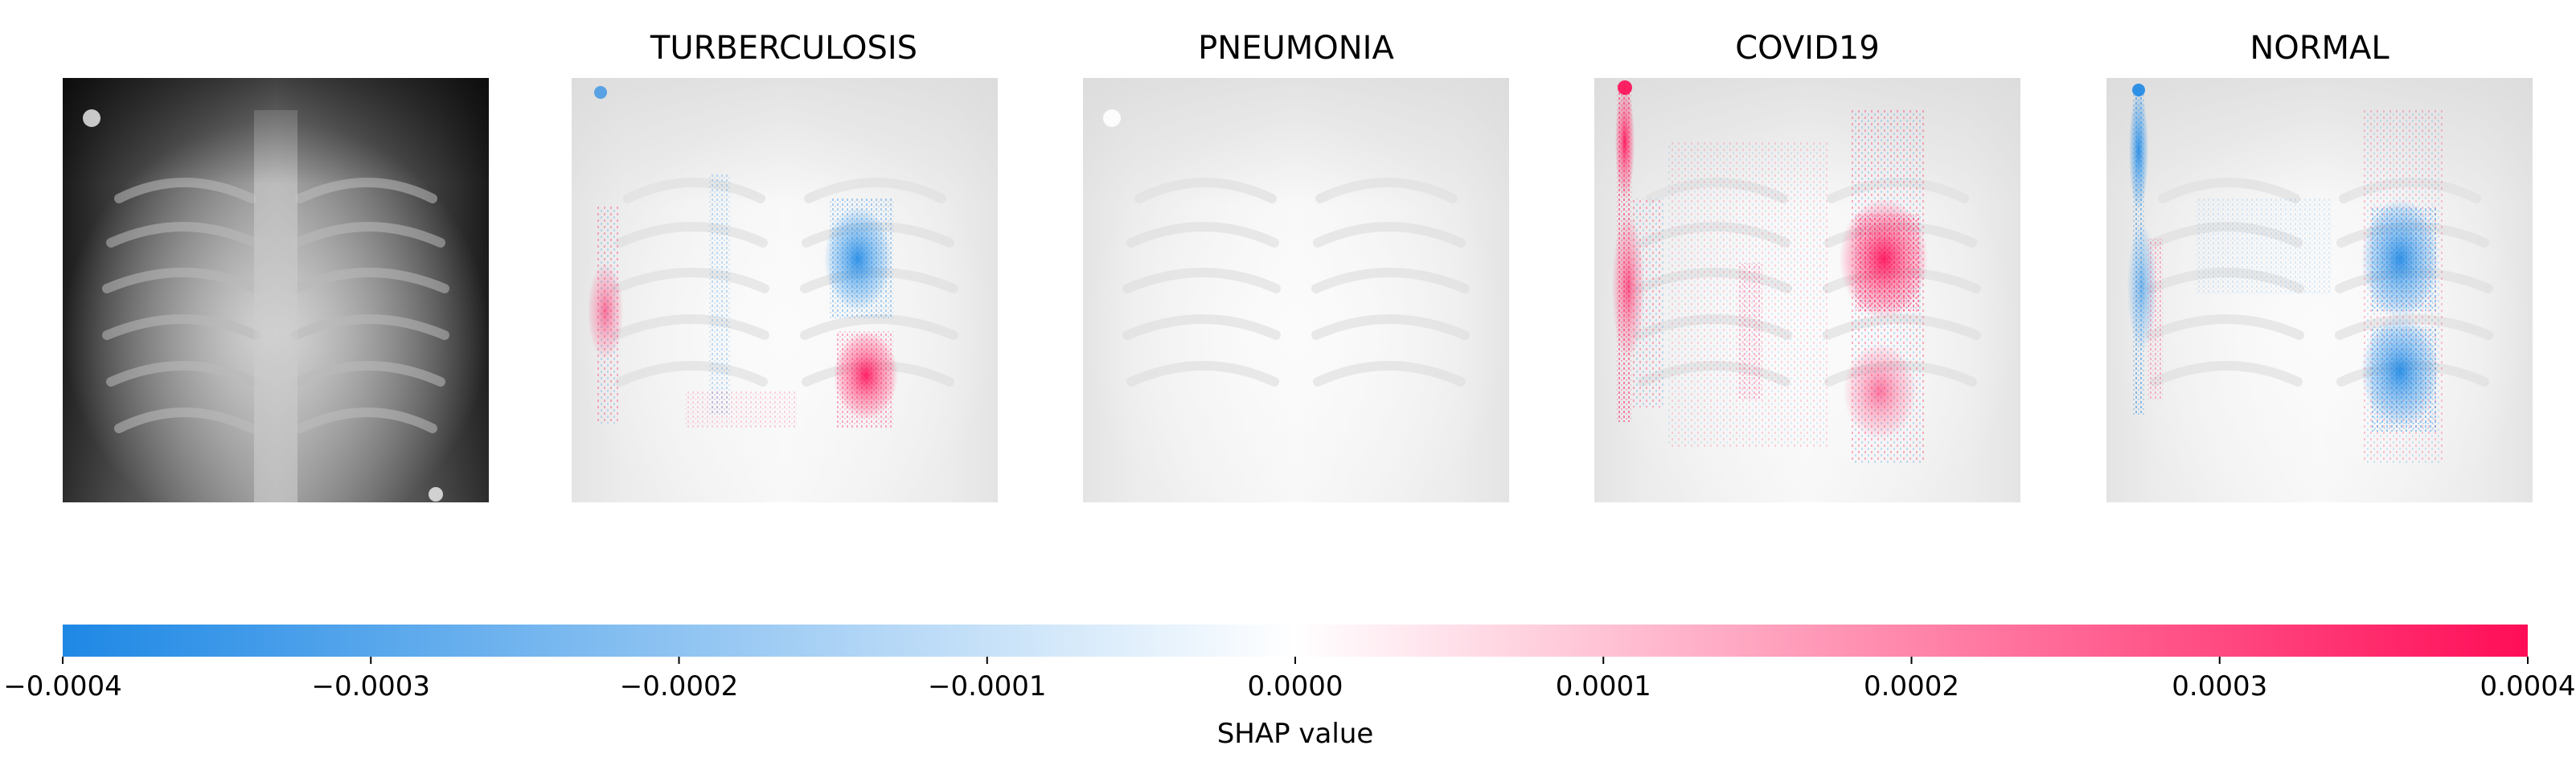 The width and height of the screenshot is (2576, 766). I want to click on panel-title-normal: NORMAL, so click(2319, 48).